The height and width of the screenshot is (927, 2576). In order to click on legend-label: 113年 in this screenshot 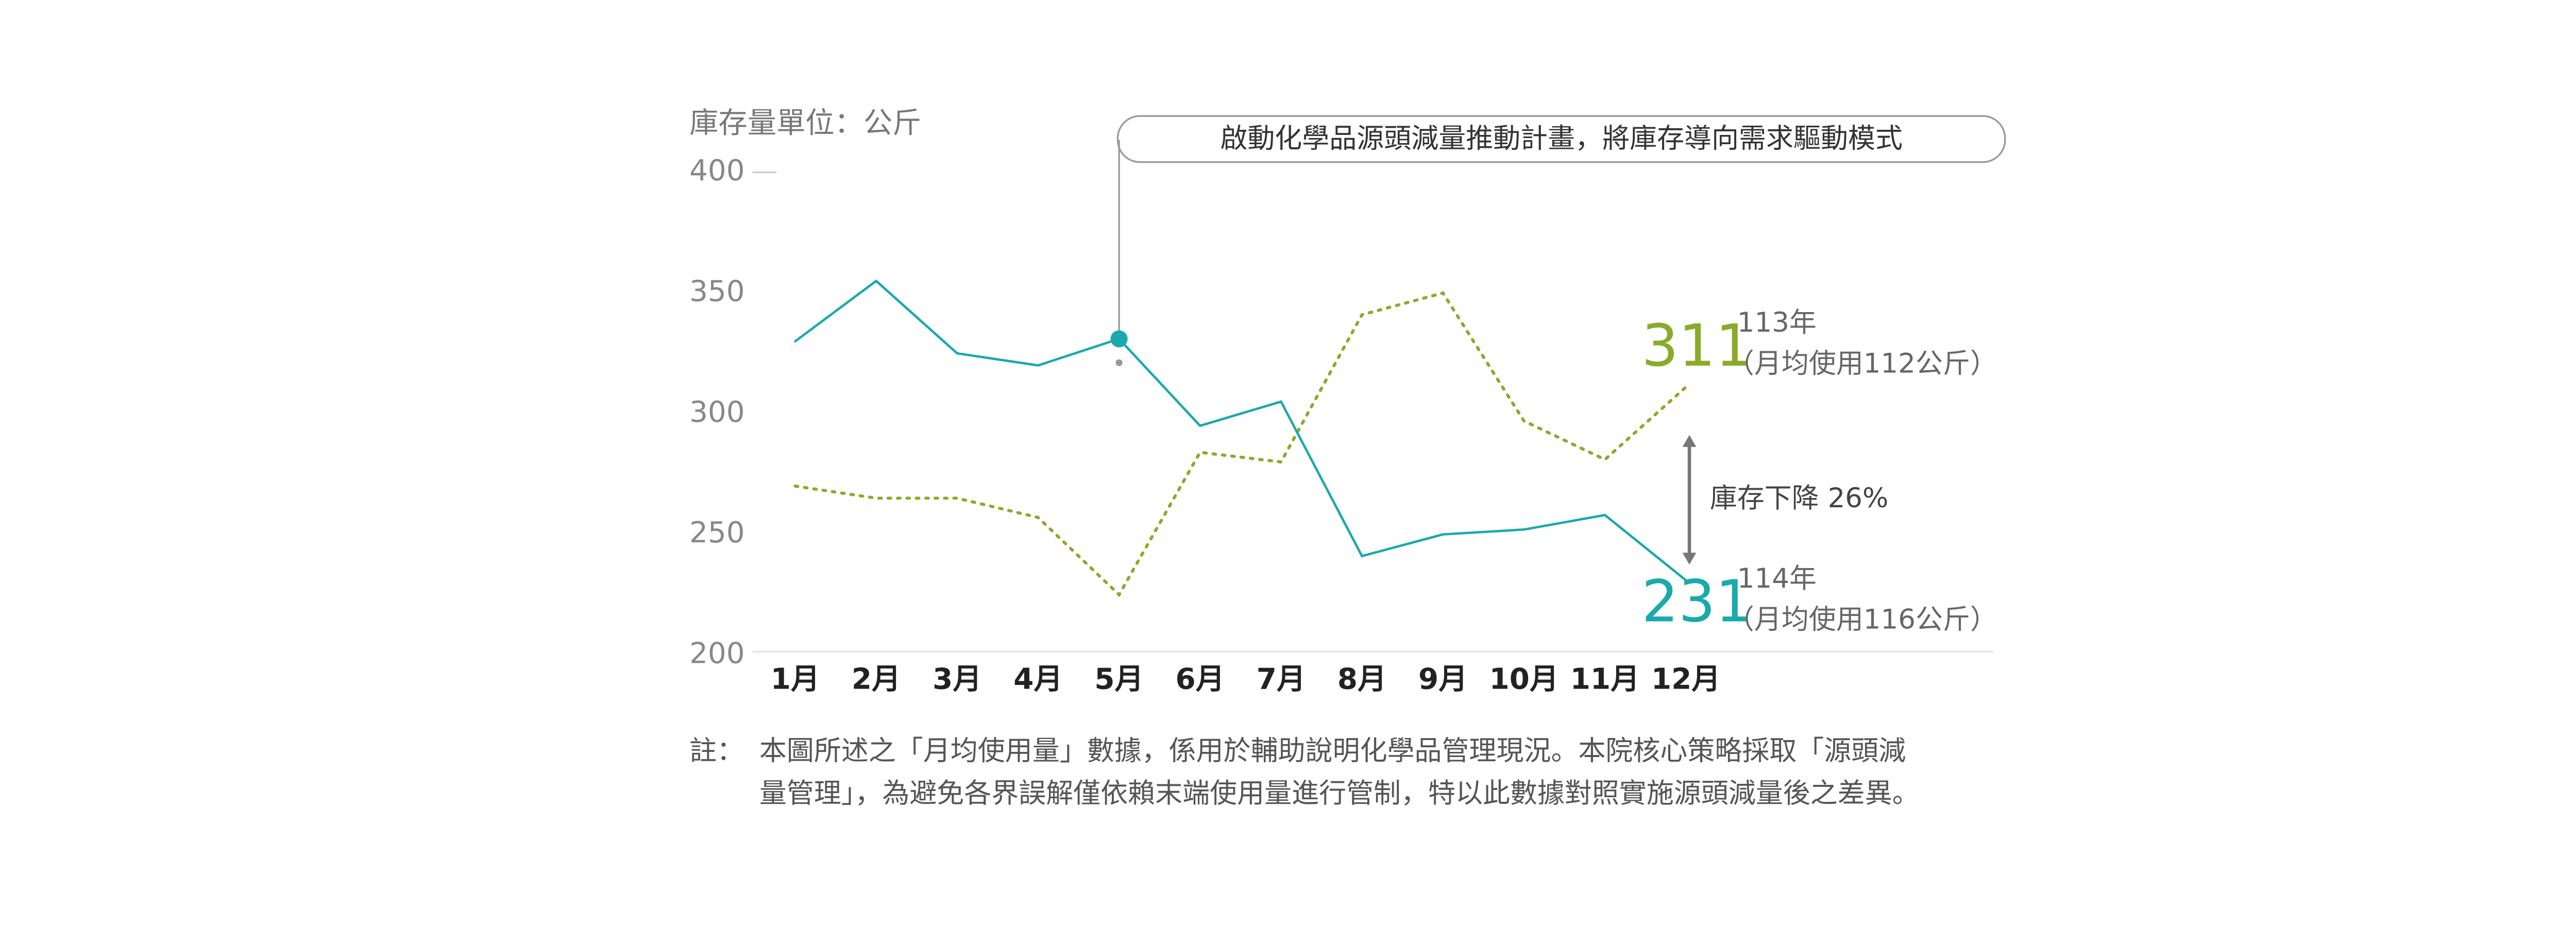, I will do `click(1777, 323)`.